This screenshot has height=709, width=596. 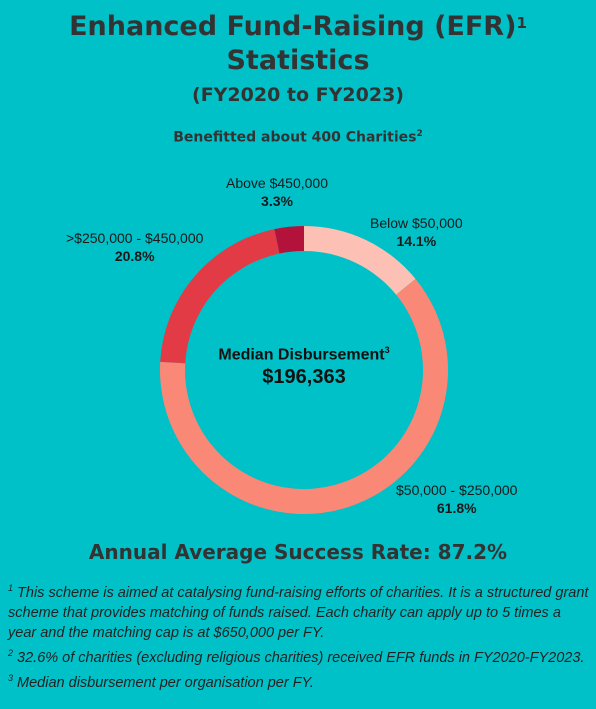 I want to click on slice-value-label: 20.8%, so click(x=134, y=256).